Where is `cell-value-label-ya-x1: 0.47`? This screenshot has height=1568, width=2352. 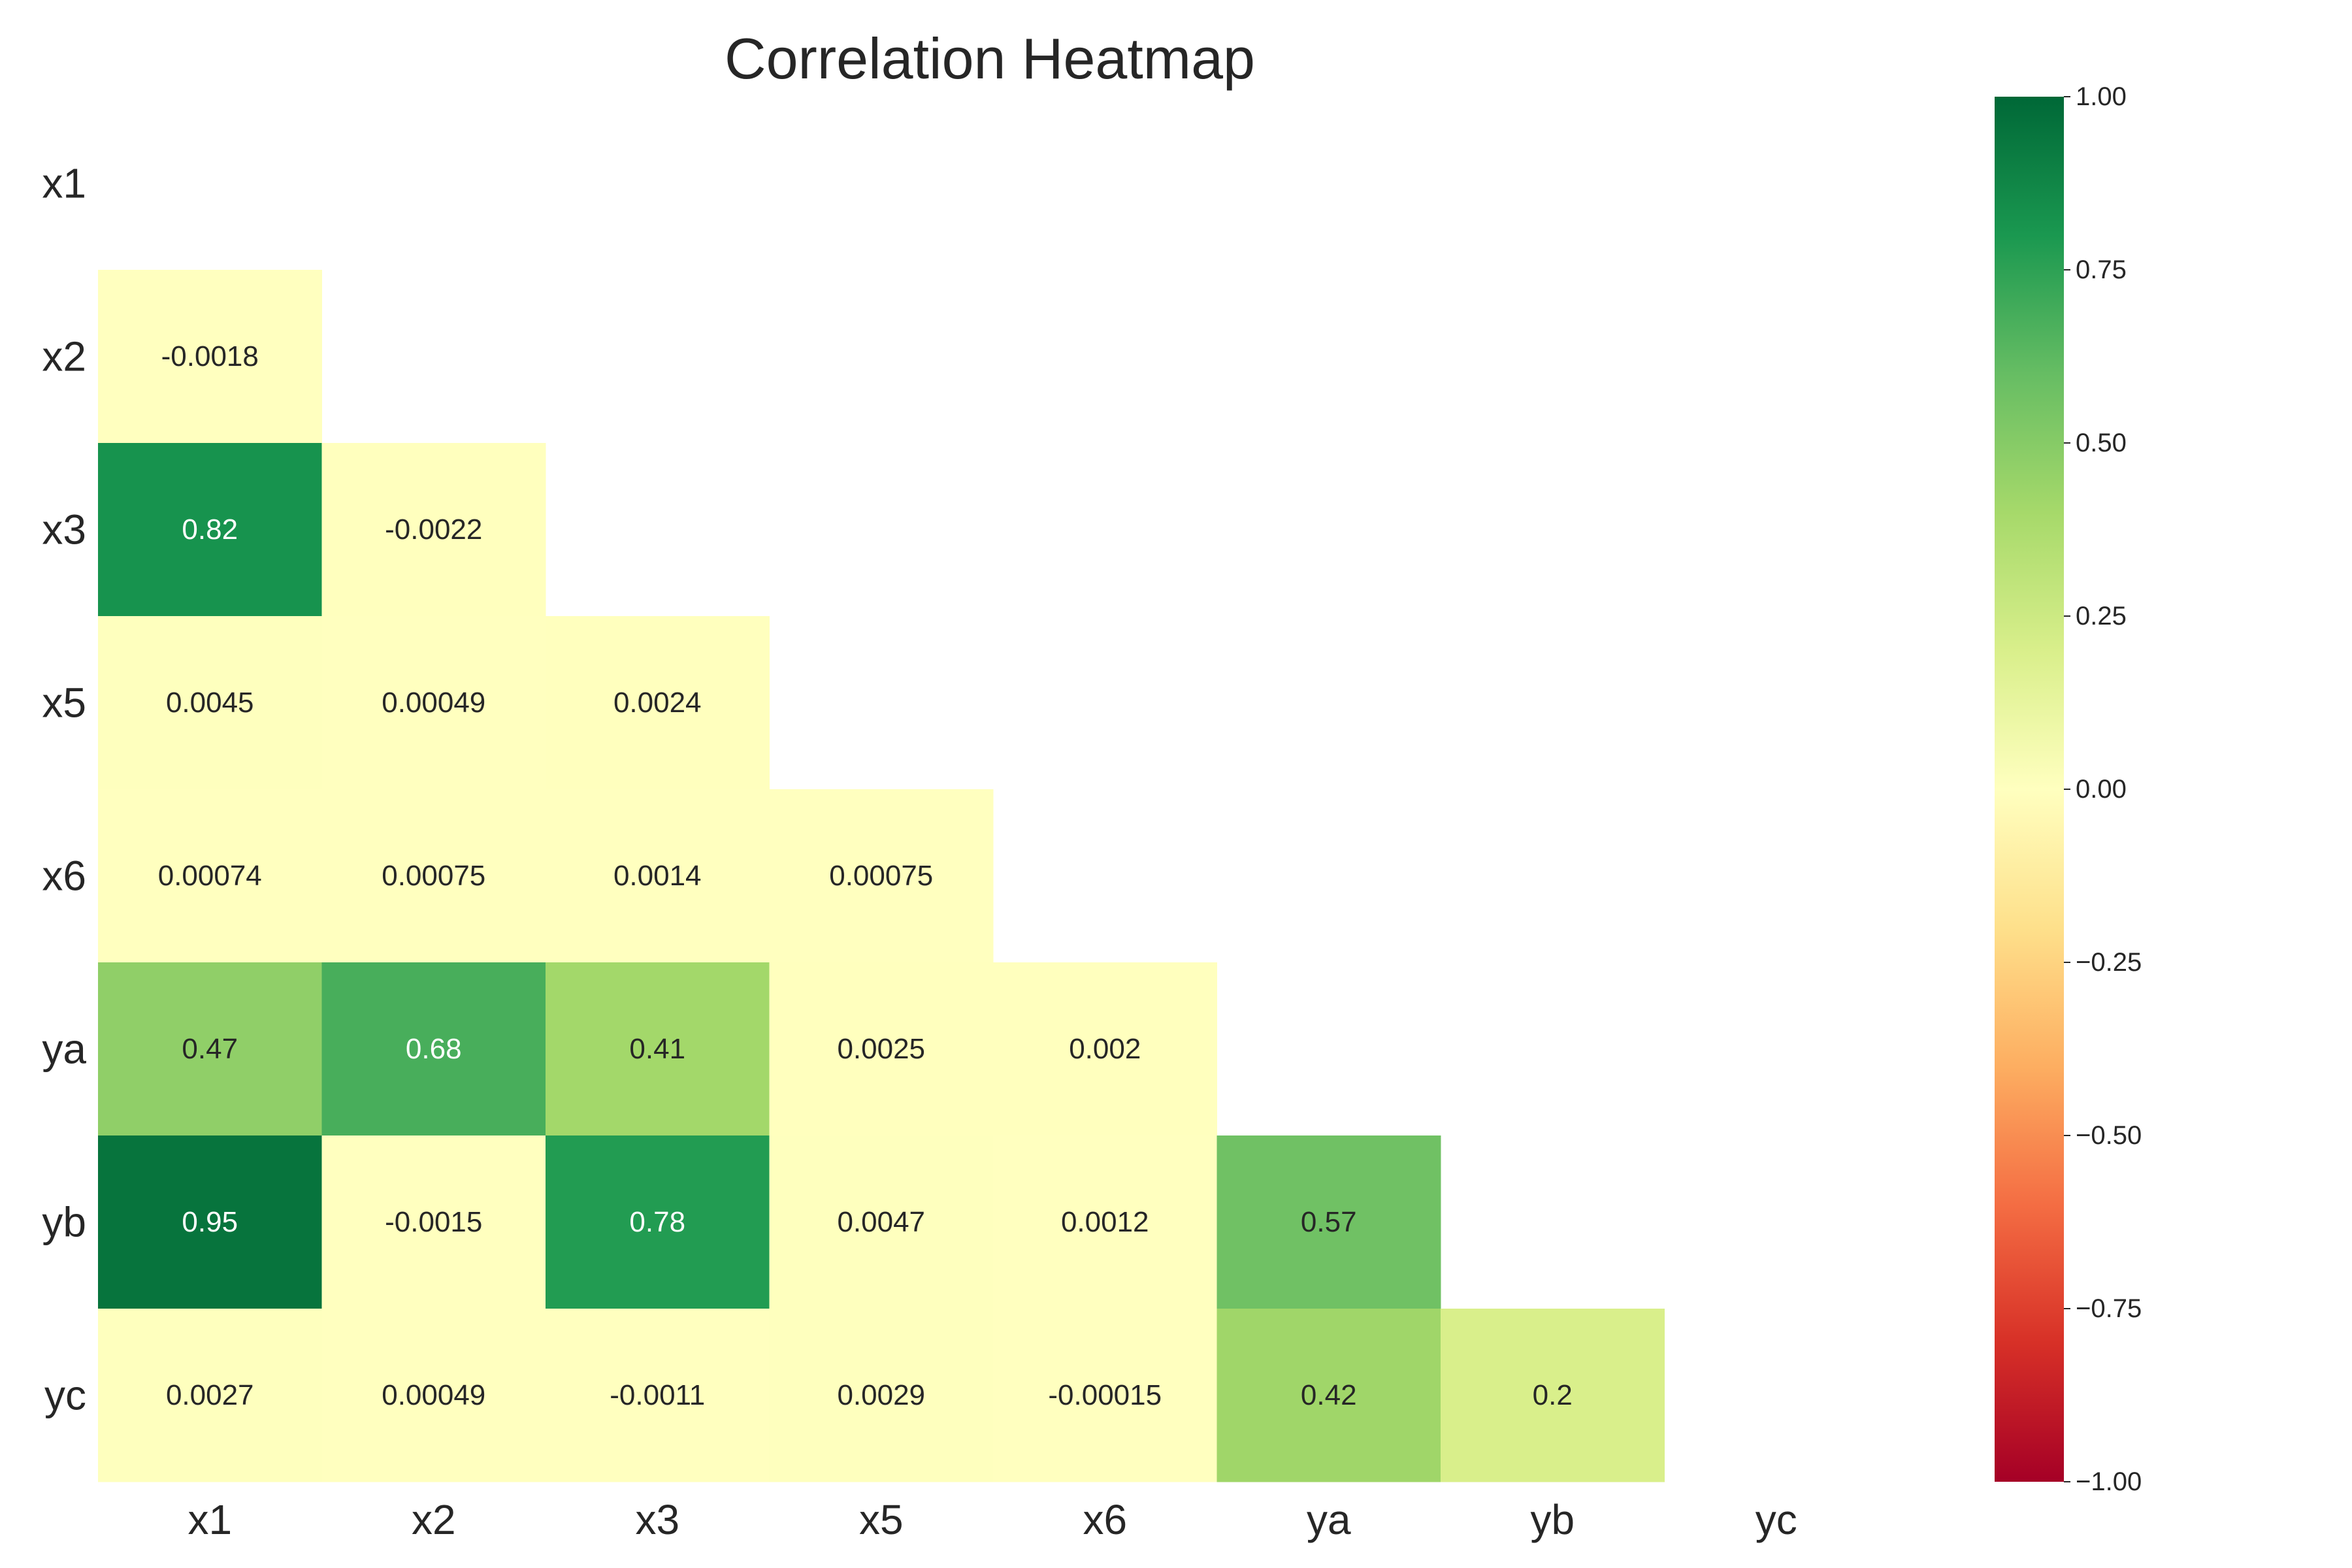 cell-value-label-ya-x1: 0.47 is located at coordinates (210, 1049).